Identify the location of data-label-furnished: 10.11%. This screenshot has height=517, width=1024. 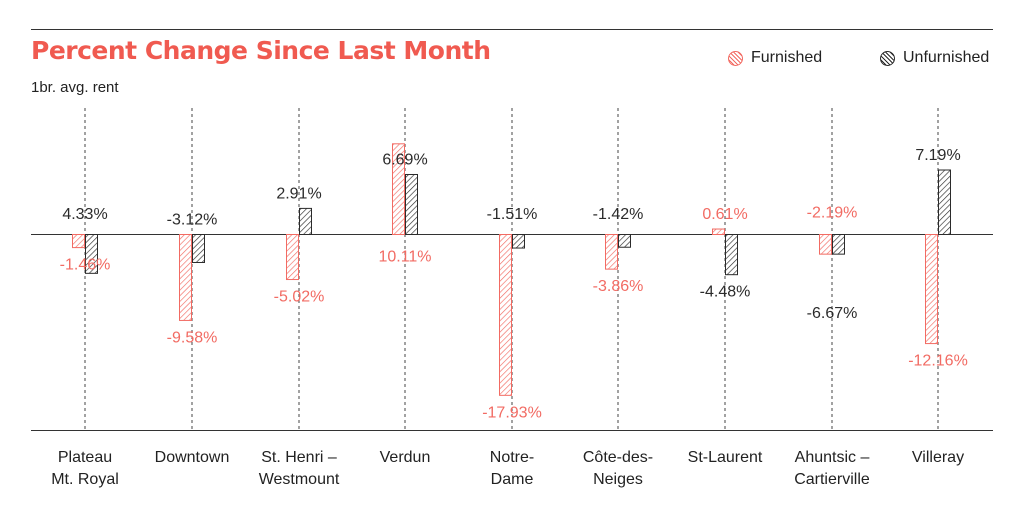
(404, 257).